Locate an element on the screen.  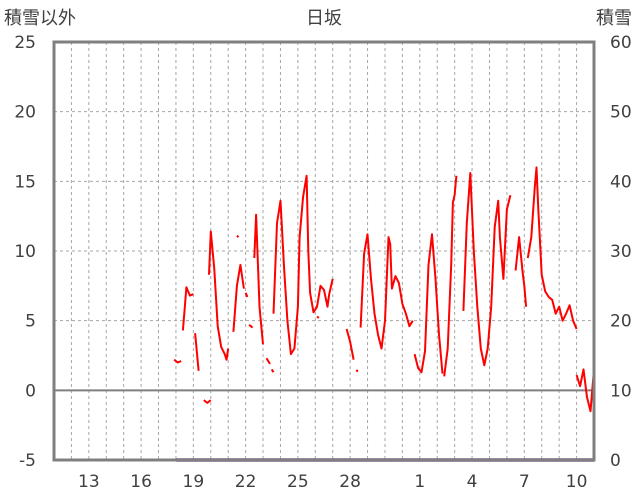
x-tick-label: 25 is located at coordinates (298, 482).